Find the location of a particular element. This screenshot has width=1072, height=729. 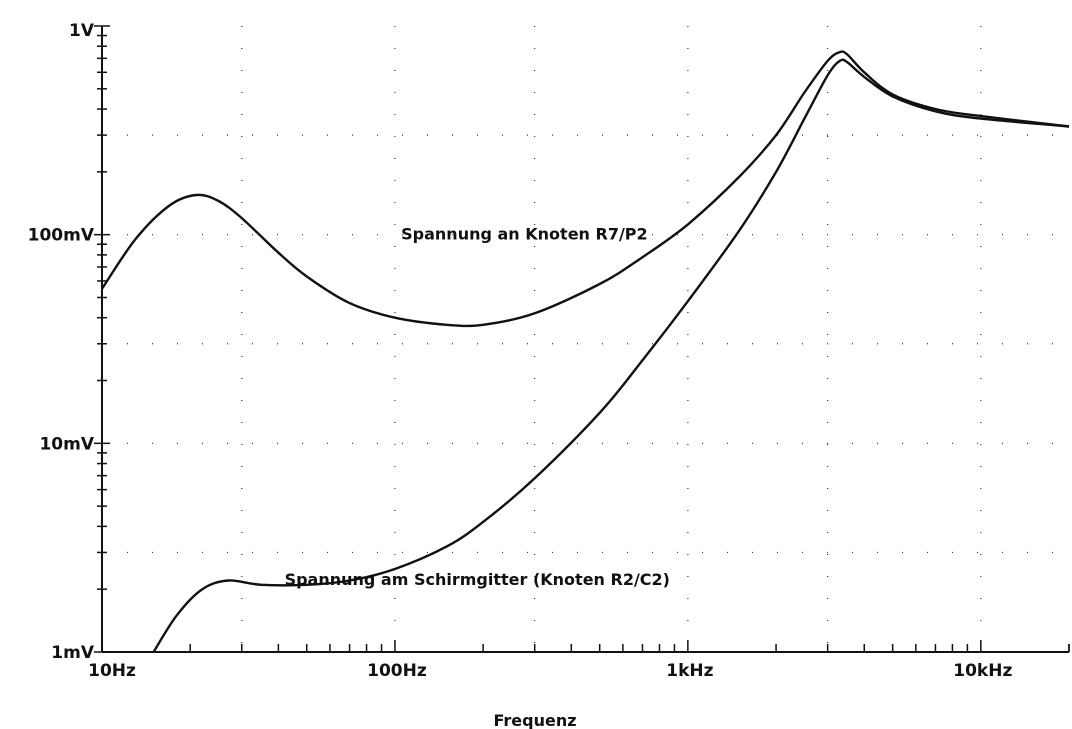

series-annotation: Spannung an Knoten R7/P2 is located at coordinates (524, 233).